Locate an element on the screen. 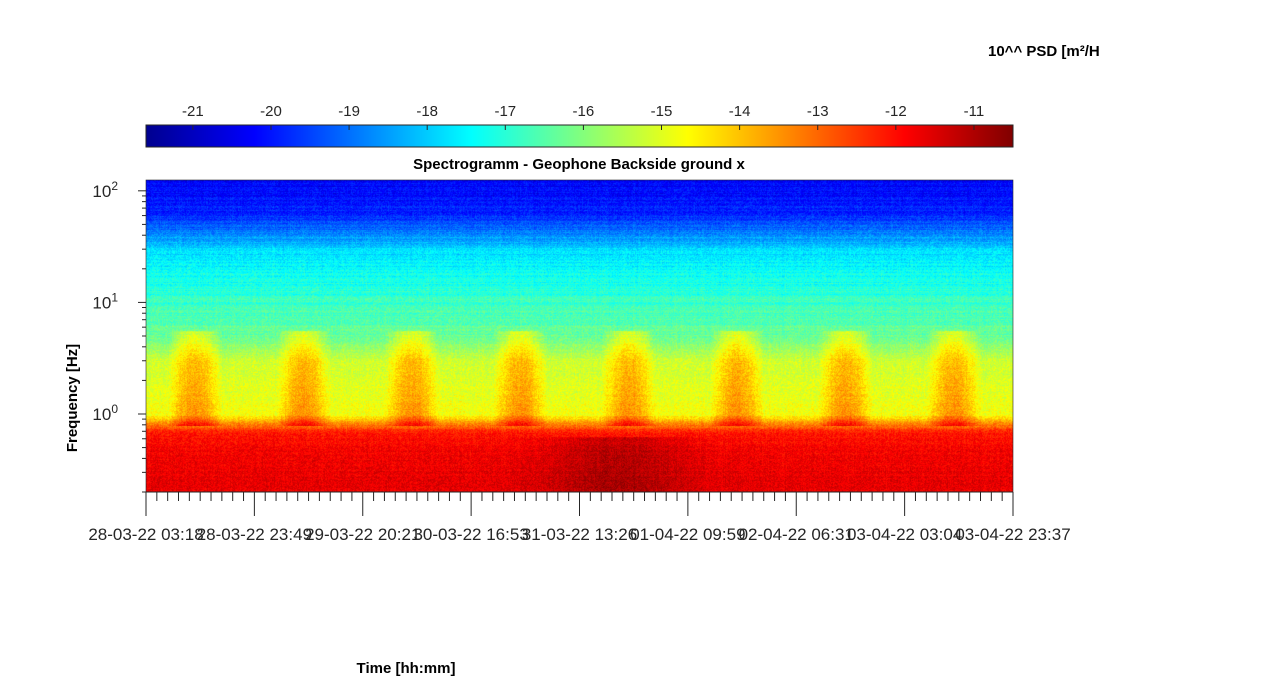 Image resolution: width=1280 pixels, height=677 pixels. x-tick-label: 30-03-22 16:53 is located at coordinates (470, 534).